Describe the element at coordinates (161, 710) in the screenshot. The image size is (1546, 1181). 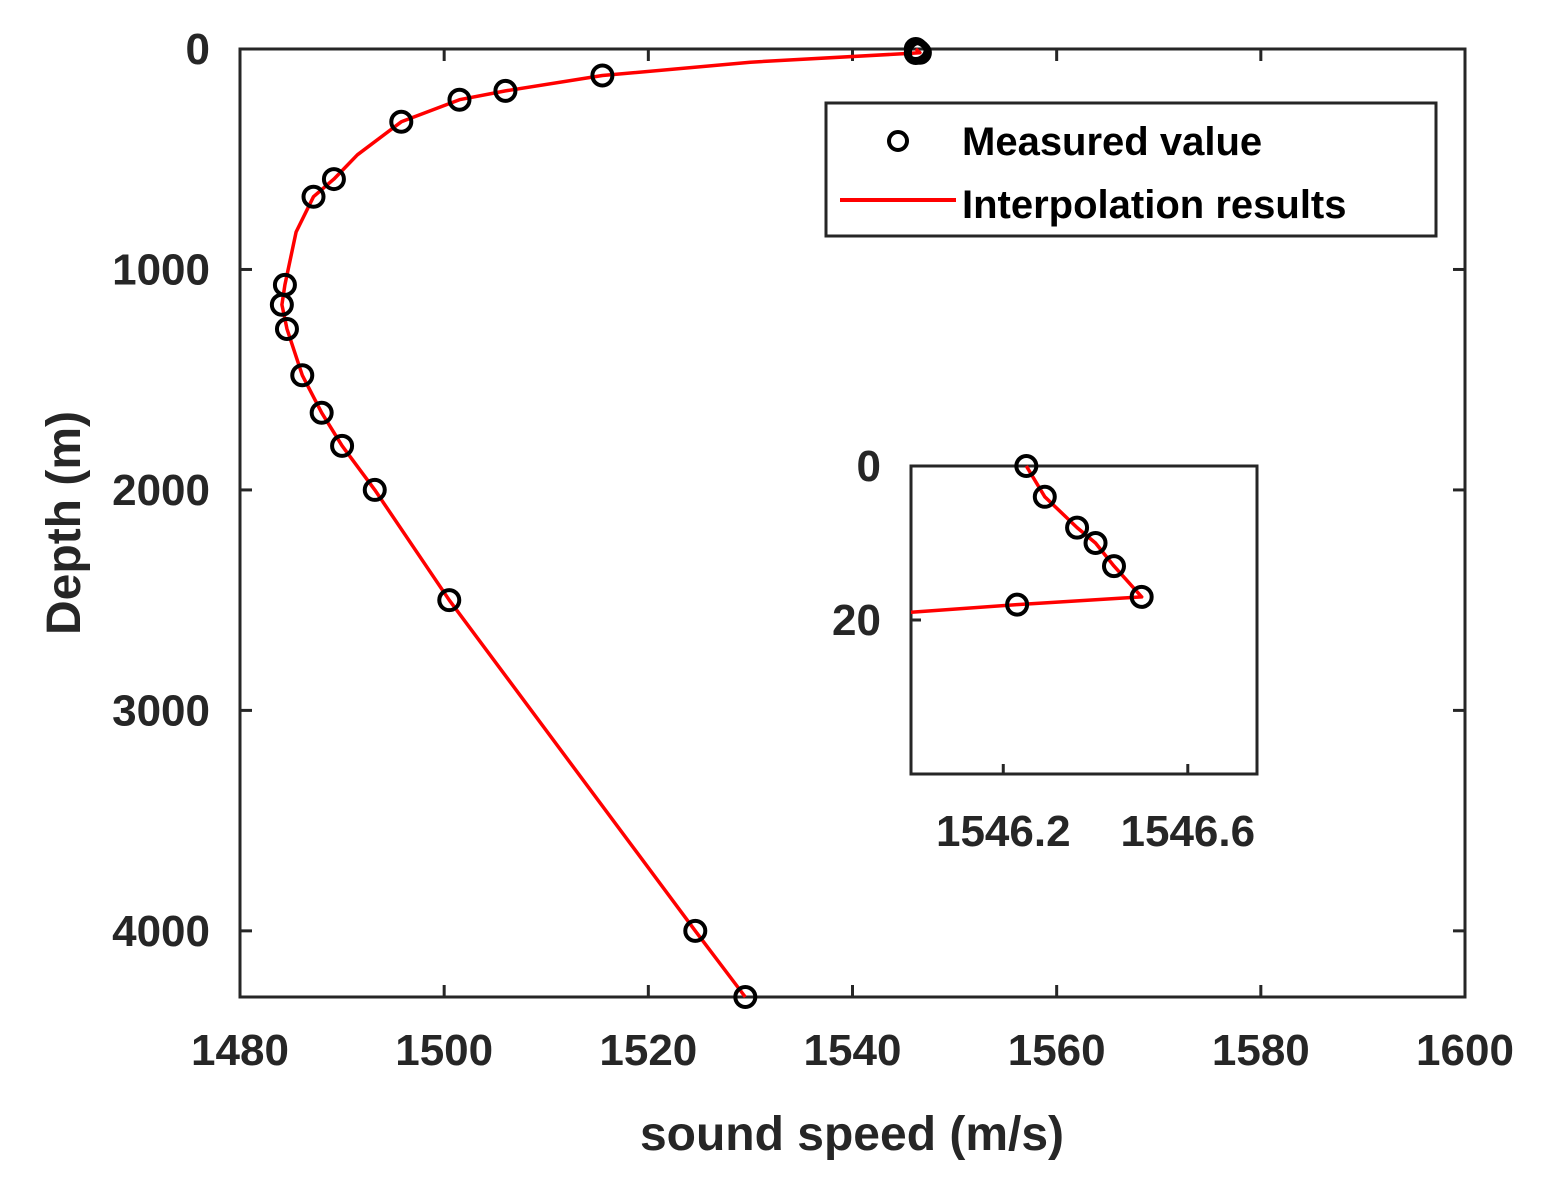
I see `y-tick-label: 3000` at that location.